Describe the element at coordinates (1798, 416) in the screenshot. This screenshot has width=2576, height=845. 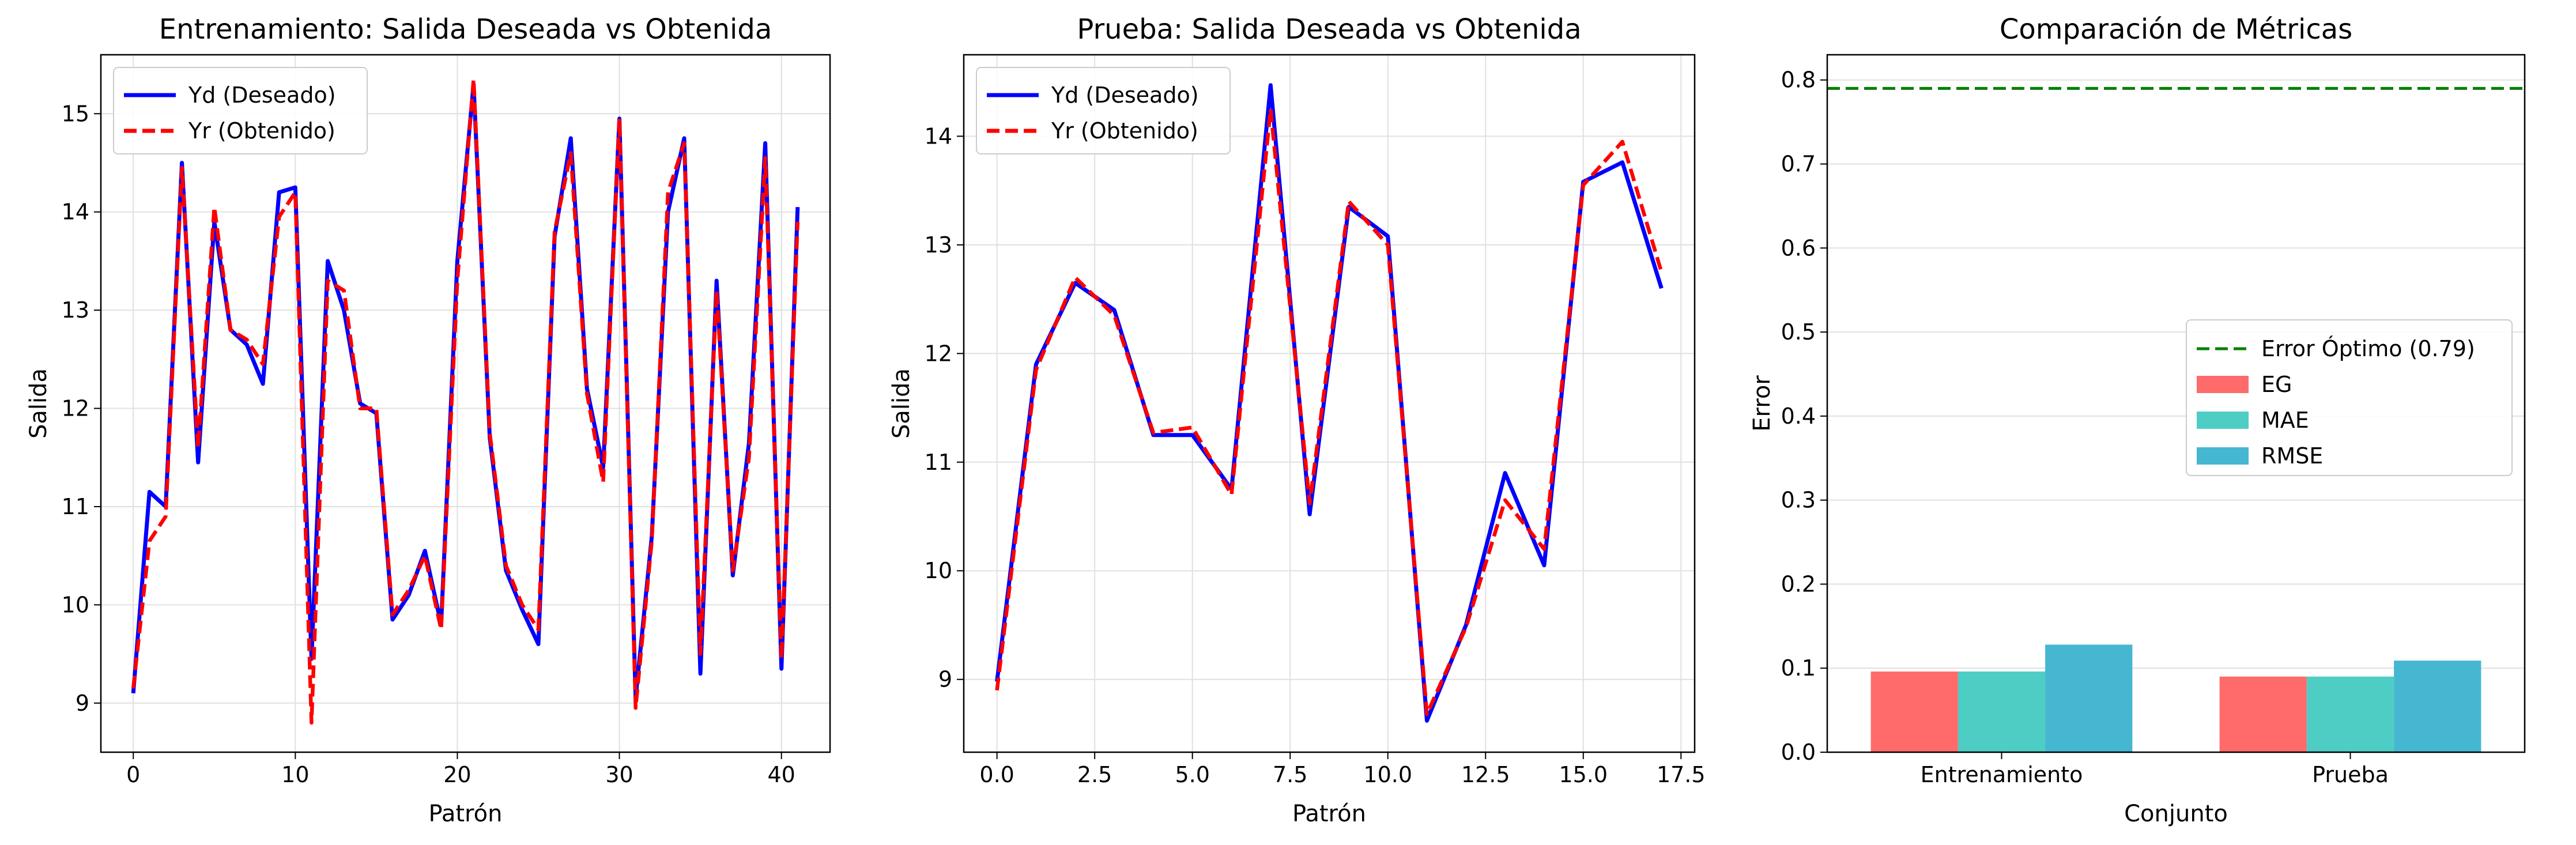
I see `y-tick-label: 0.4` at that location.